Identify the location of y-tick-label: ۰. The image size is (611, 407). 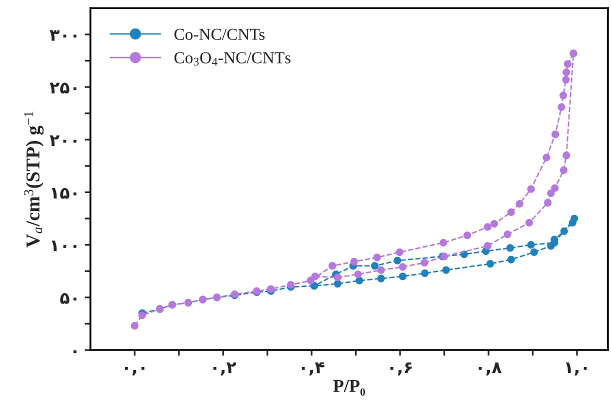
(74, 352).